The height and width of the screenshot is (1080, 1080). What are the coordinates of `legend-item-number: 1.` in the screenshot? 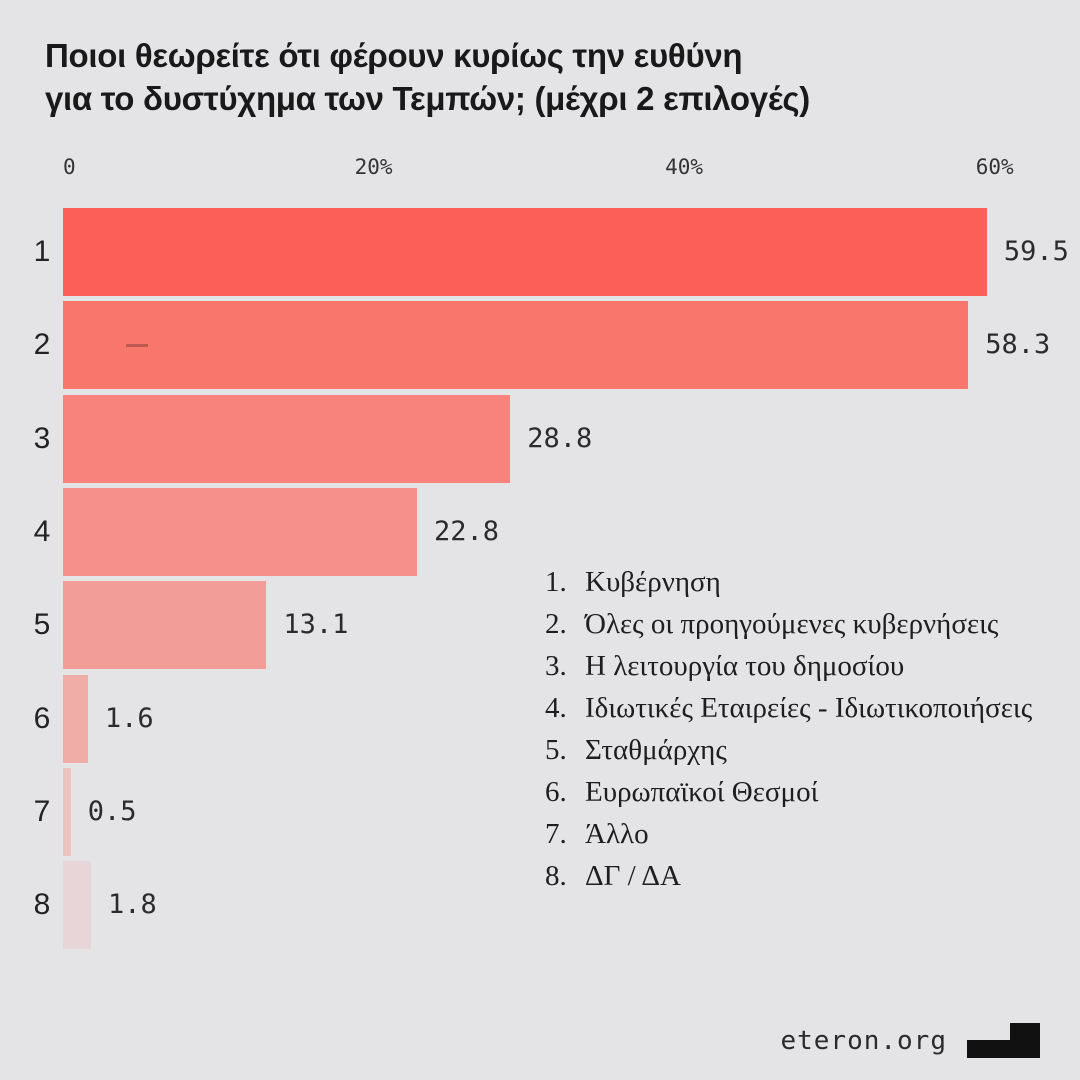 It's located at (556, 582).